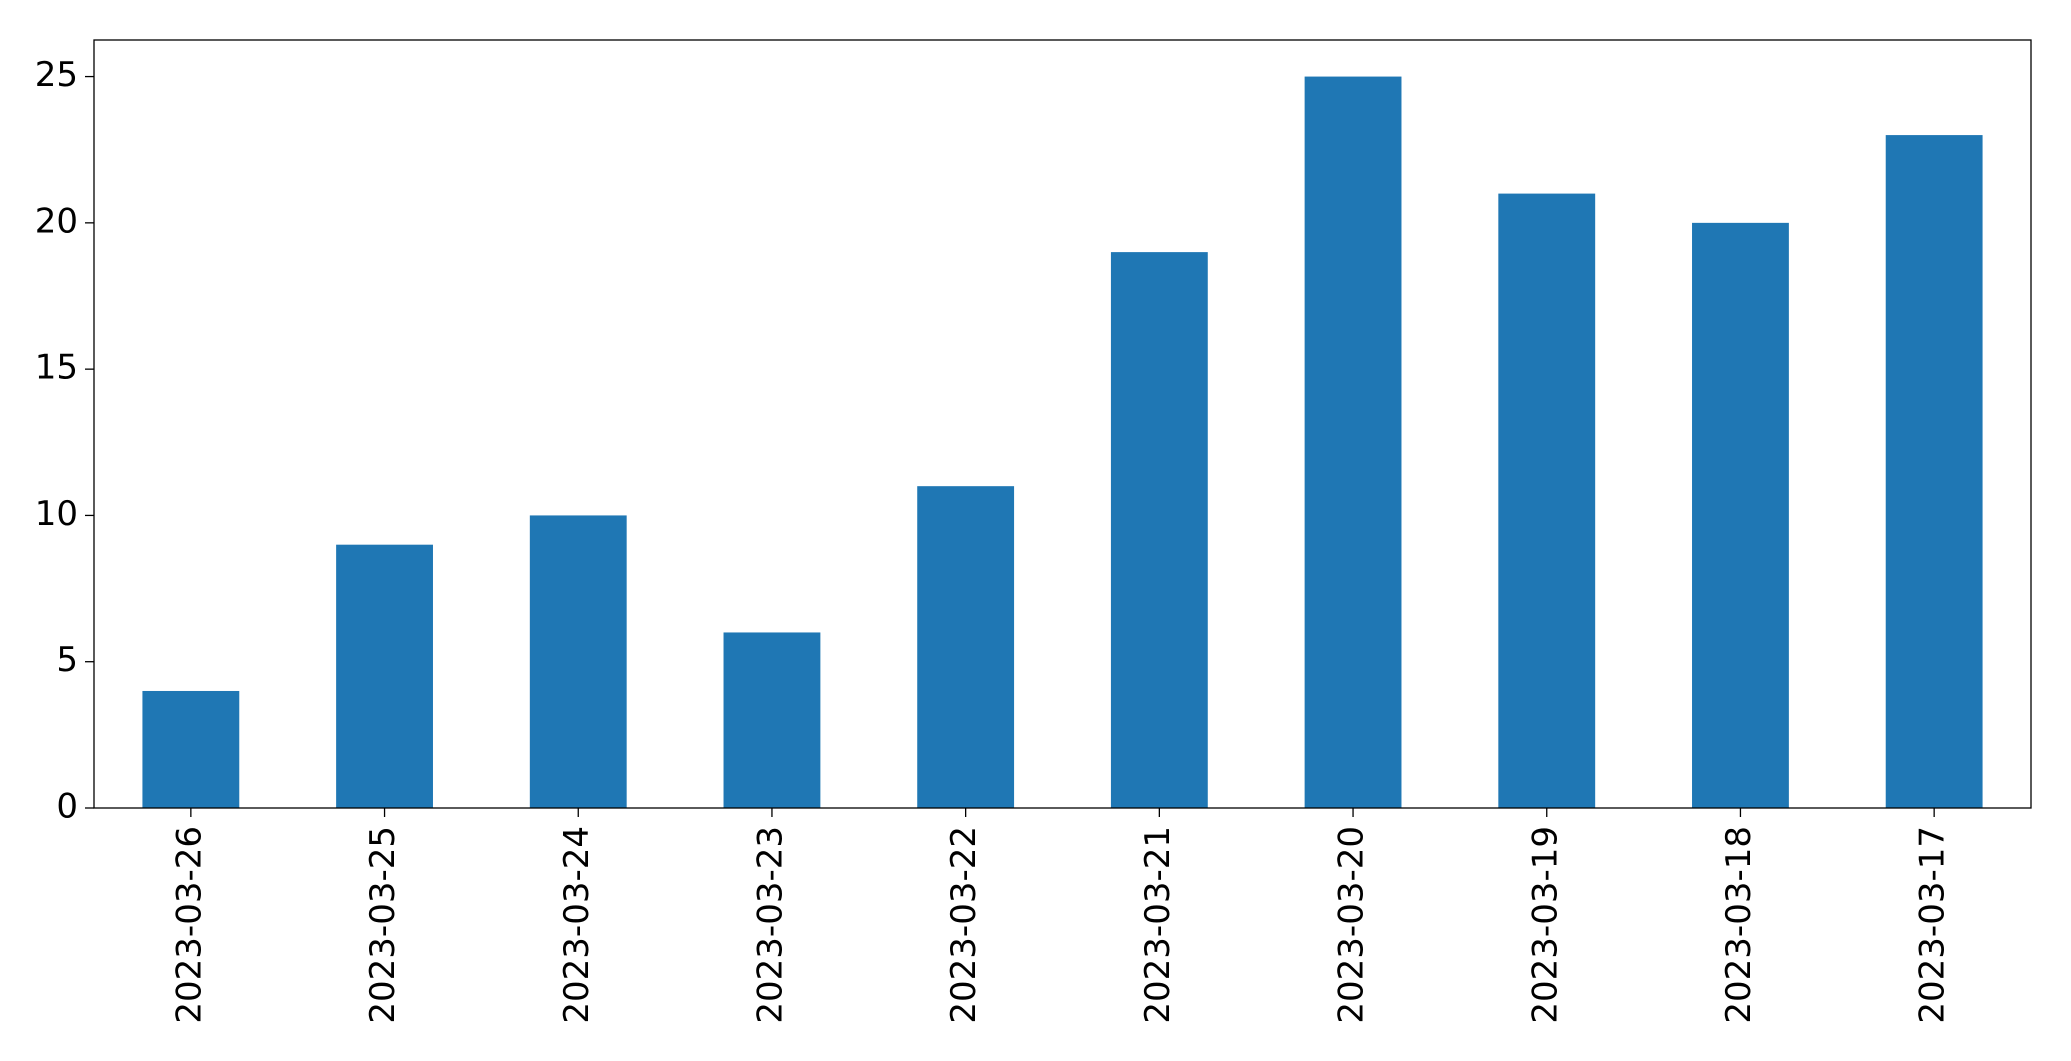 The height and width of the screenshot is (1061, 2071). What do you see at coordinates (383, 925) in the screenshot?
I see `x-tick-label: 2023-03-25` at bounding box center [383, 925].